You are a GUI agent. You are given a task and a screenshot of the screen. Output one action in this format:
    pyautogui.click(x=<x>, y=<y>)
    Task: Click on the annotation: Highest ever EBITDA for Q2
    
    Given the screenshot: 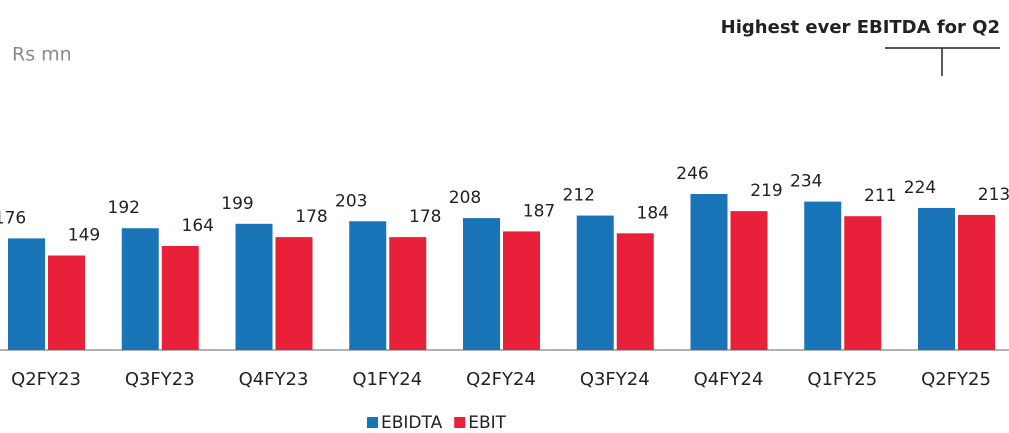 What is the action you would take?
    pyautogui.click(x=860, y=27)
    